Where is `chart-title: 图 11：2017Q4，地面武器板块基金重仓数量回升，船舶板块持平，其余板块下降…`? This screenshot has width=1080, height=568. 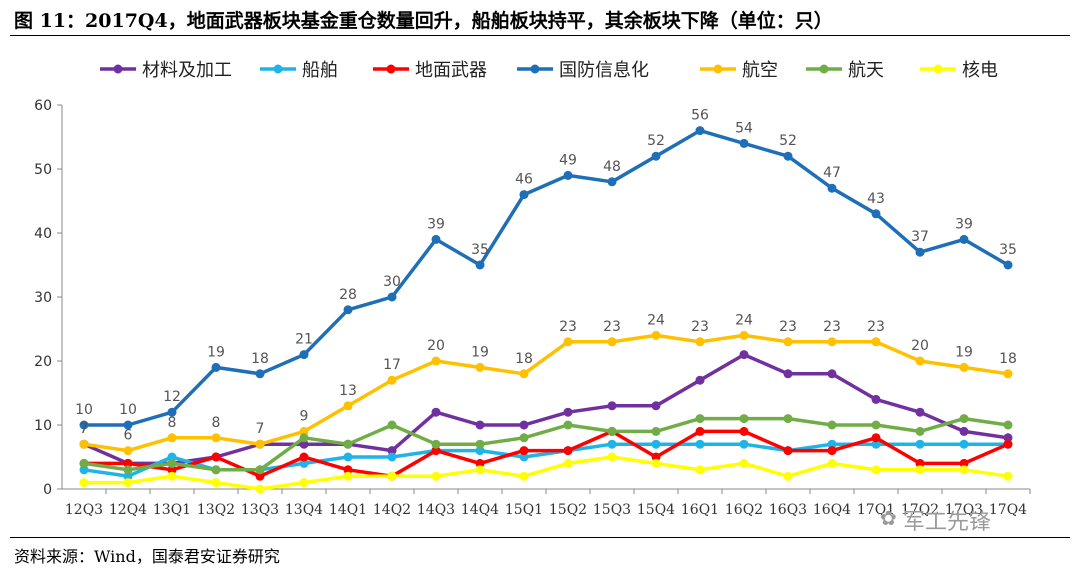 chart-title: 图 11：2017Q4，地面武器板块基金重仓数量回升，船舶板块持平，其余板块下降… is located at coordinates (423, 21).